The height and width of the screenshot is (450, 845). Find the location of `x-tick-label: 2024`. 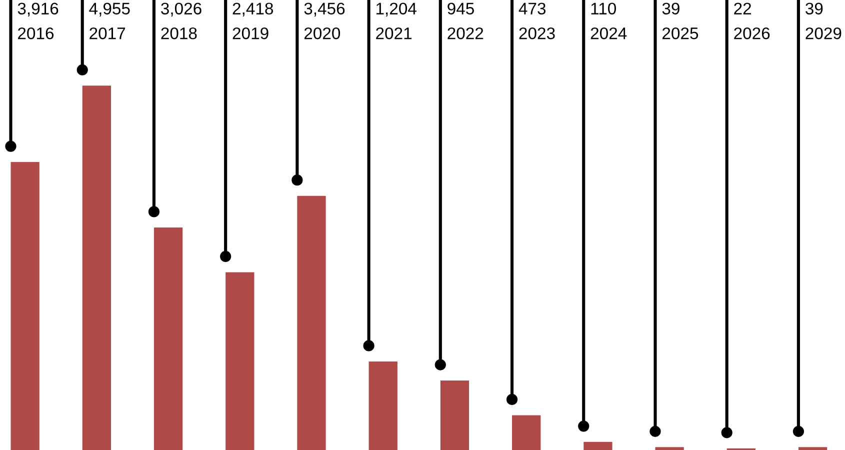

x-tick-label: 2024 is located at coordinates (608, 33).